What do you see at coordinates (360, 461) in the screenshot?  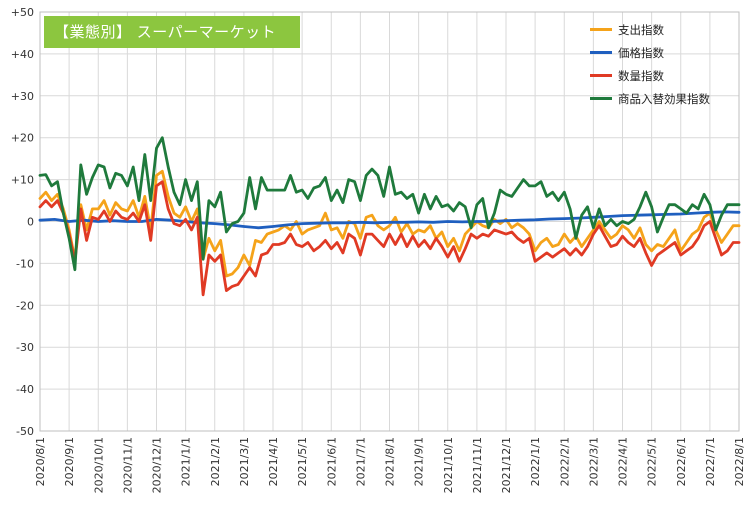 I see `x-tick-label: 2021/7/1` at bounding box center [360, 461].